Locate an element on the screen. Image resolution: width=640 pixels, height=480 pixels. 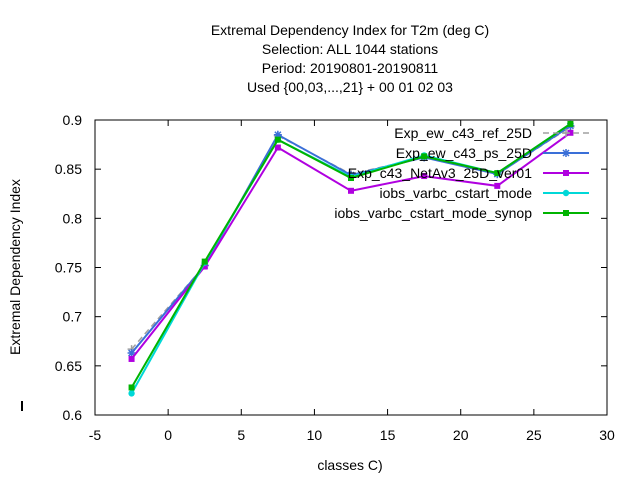
title-line: Period: 20190801-20190811 is located at coordinates (350, 68).